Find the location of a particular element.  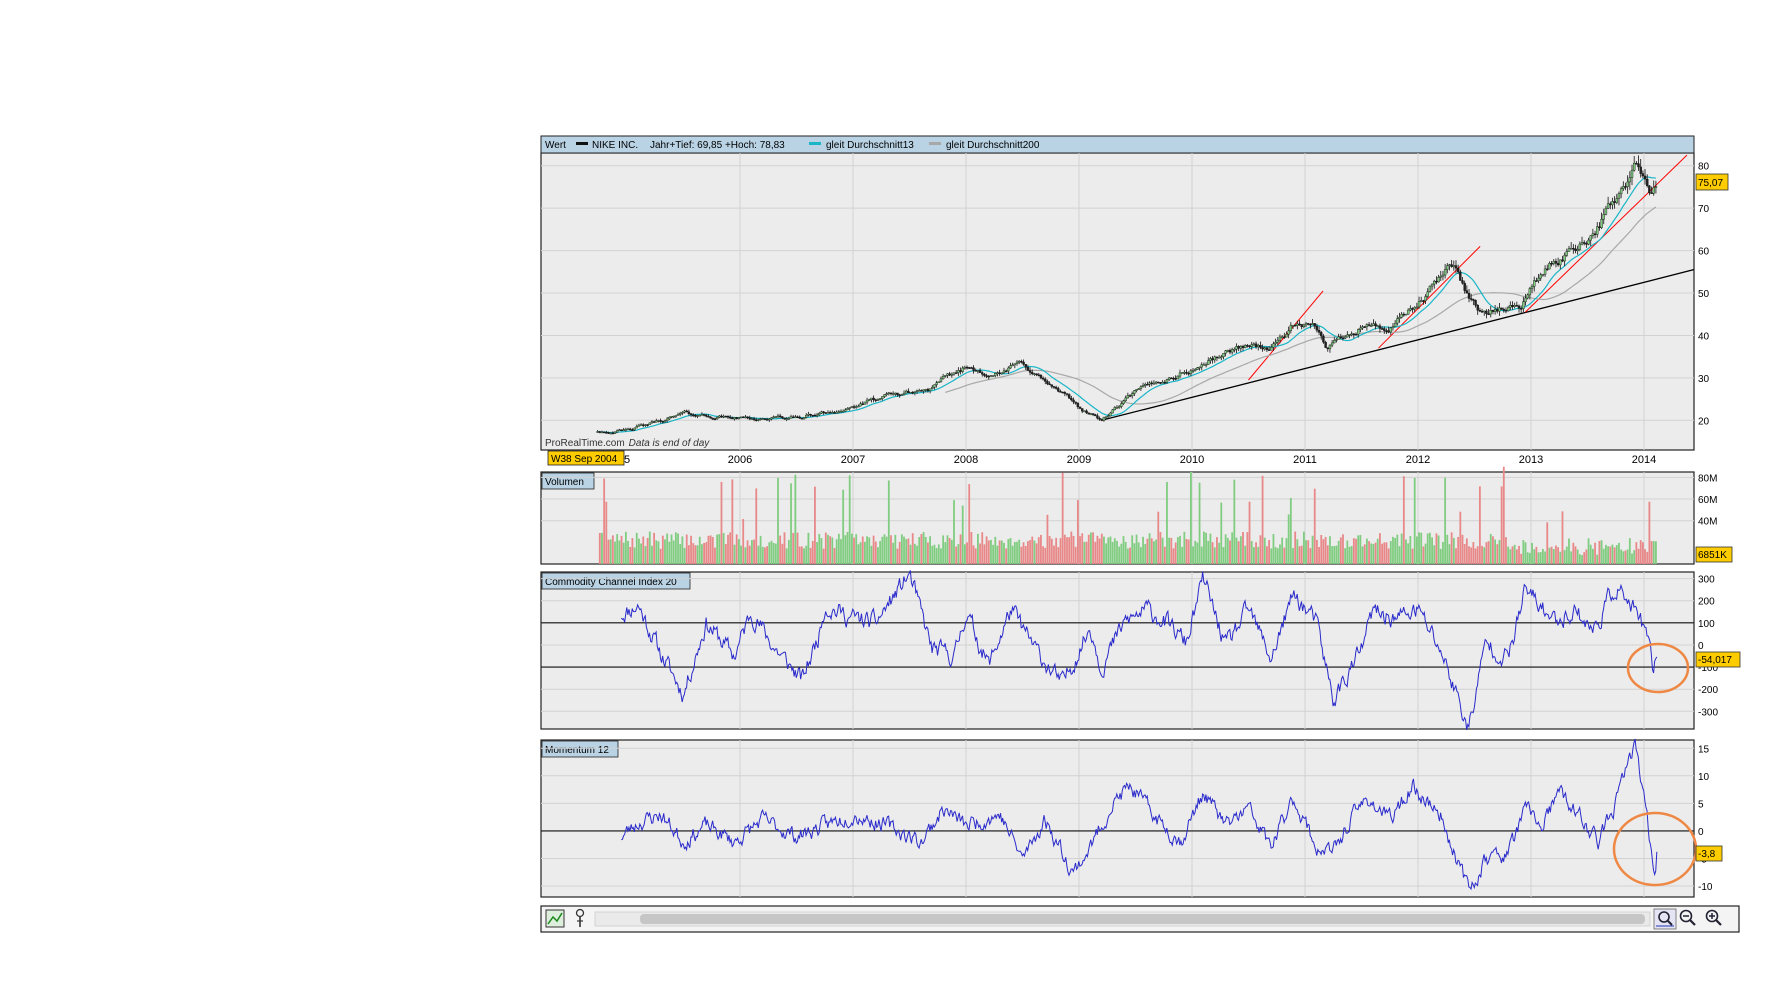

zoom-fit-icon is located at coordinates (1665, 919).